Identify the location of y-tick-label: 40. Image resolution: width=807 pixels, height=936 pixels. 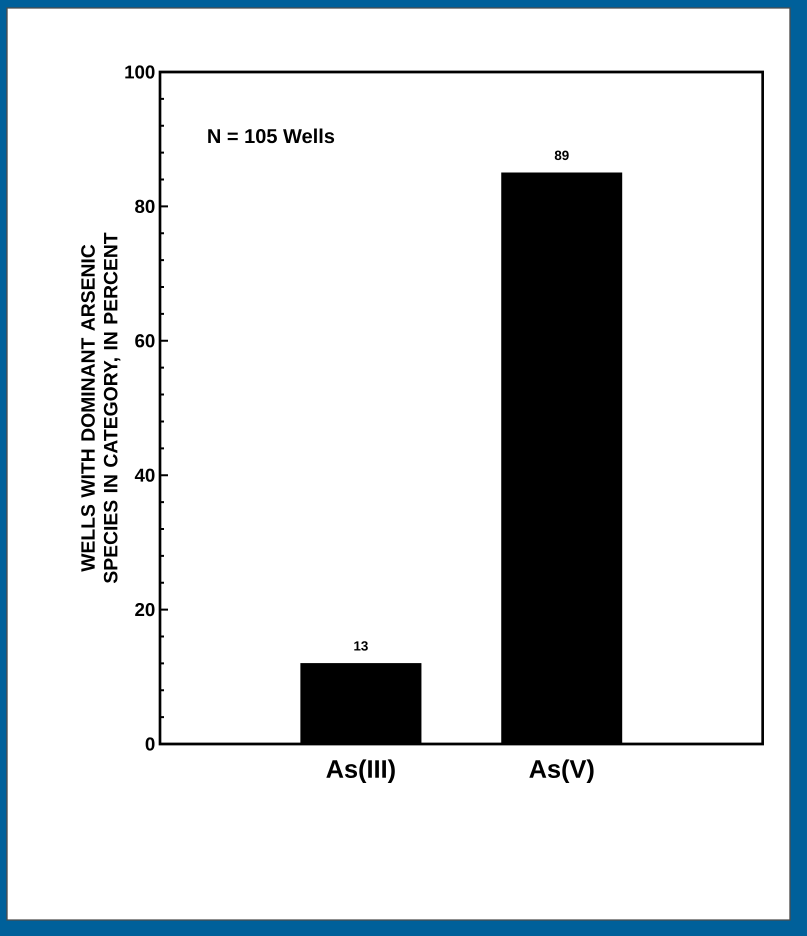
(144, 475).